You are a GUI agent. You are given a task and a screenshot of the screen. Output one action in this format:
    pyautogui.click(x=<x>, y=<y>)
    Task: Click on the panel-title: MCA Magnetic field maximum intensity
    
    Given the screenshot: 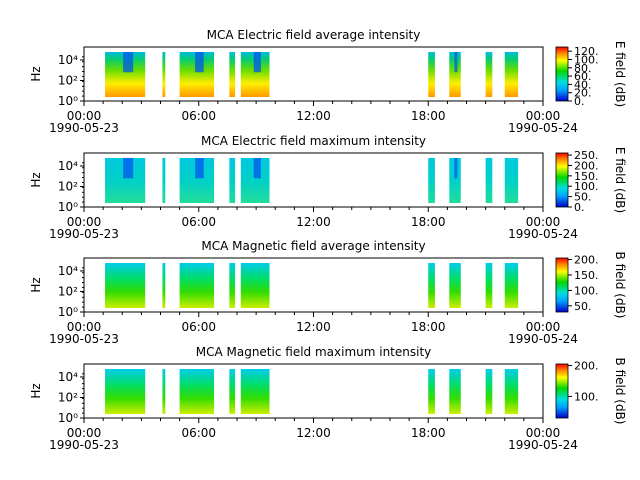 What is the action you would take?
    pyautogui.click(x=314, y=352)
    